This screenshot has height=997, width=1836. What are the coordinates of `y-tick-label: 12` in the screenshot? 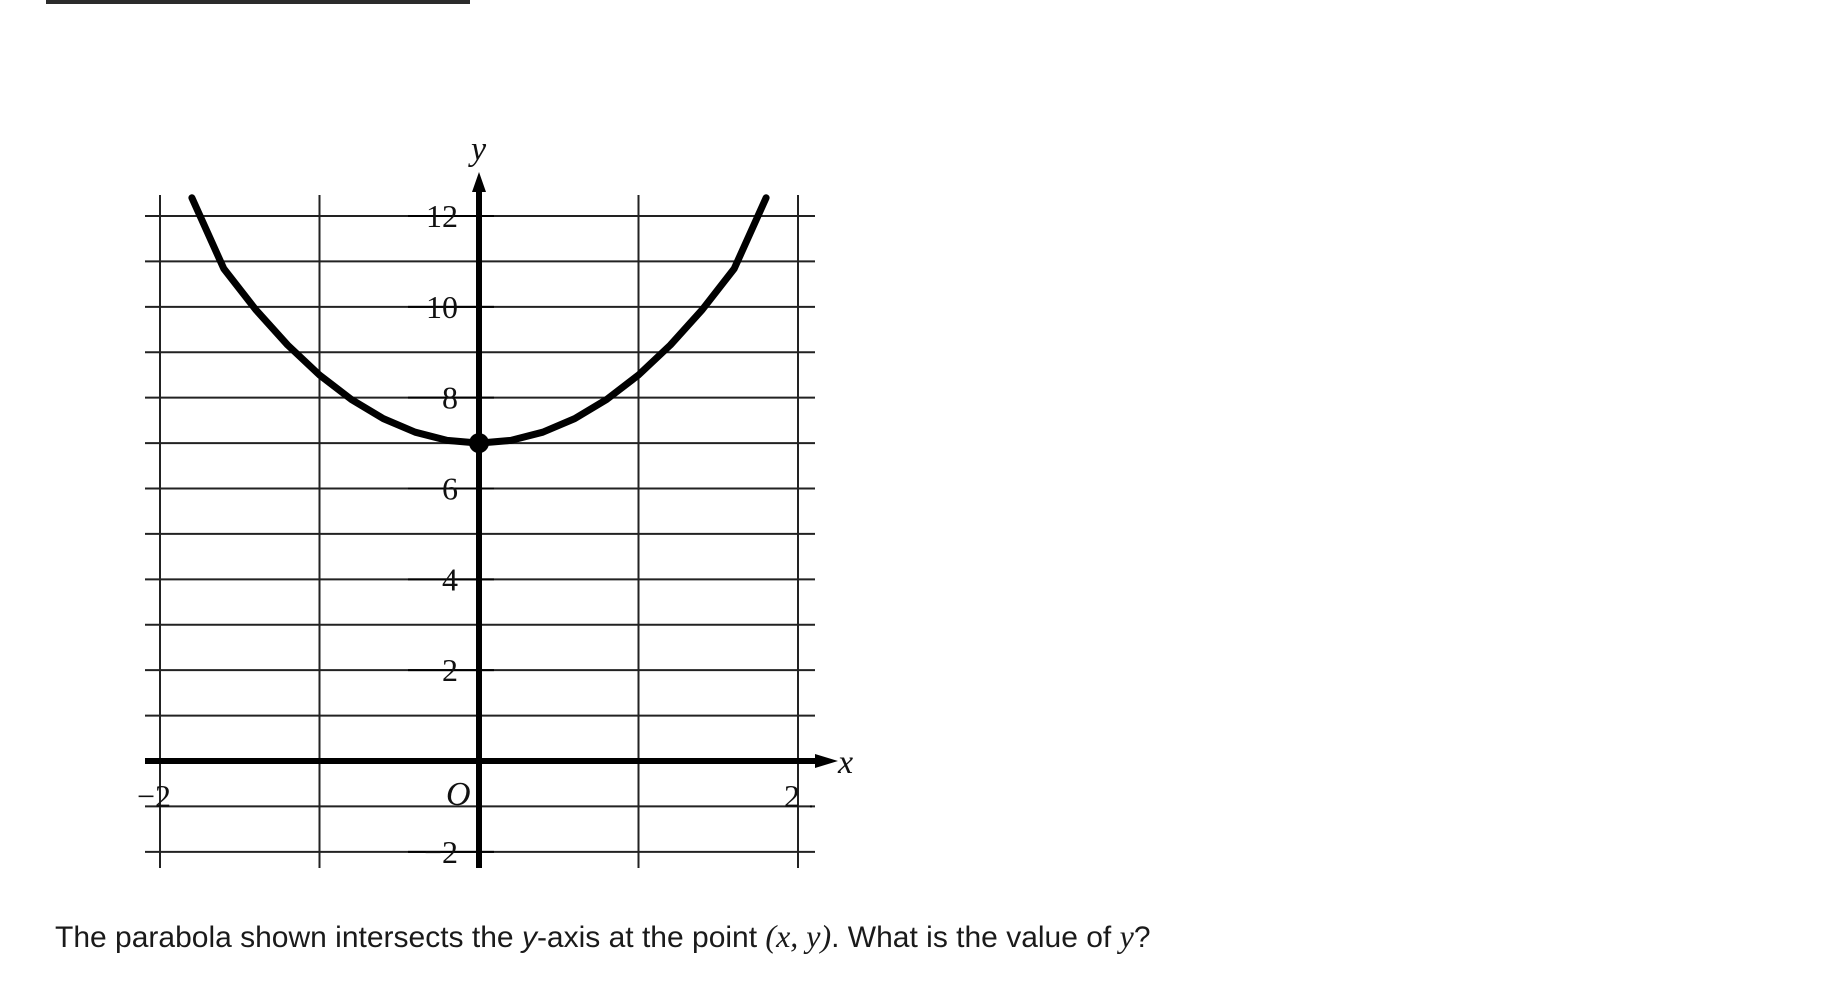 It's located at (442, 216).